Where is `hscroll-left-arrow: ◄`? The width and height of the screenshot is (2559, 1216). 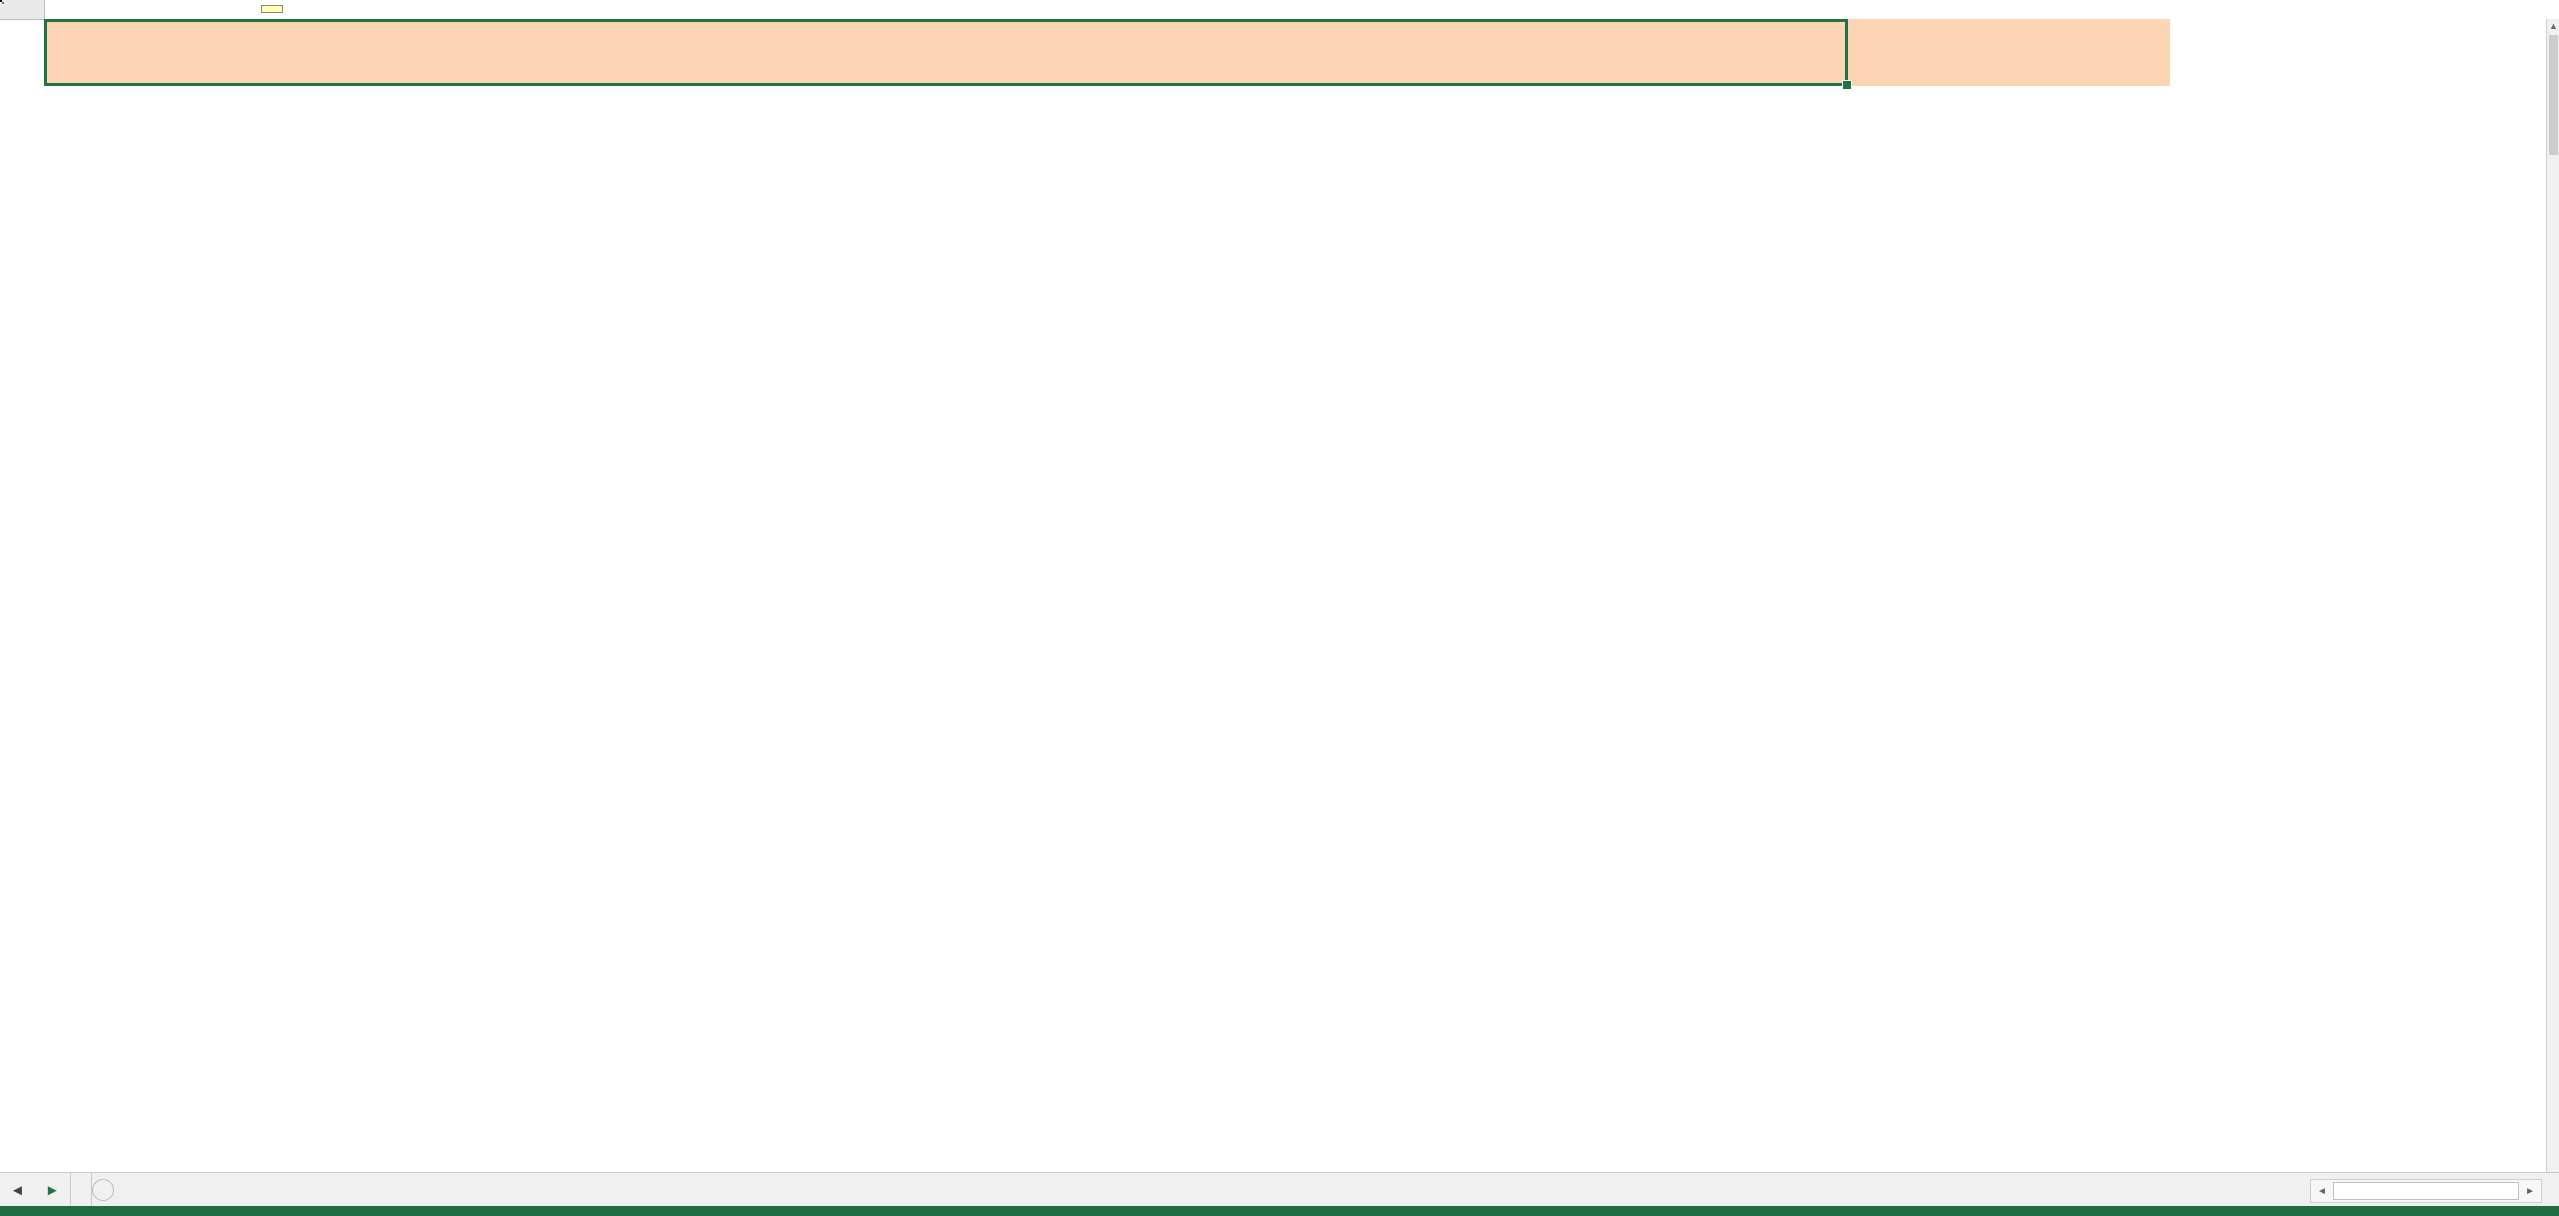
hscroll-left-arrow: ◄ is located at coordinates (2322, 1191).